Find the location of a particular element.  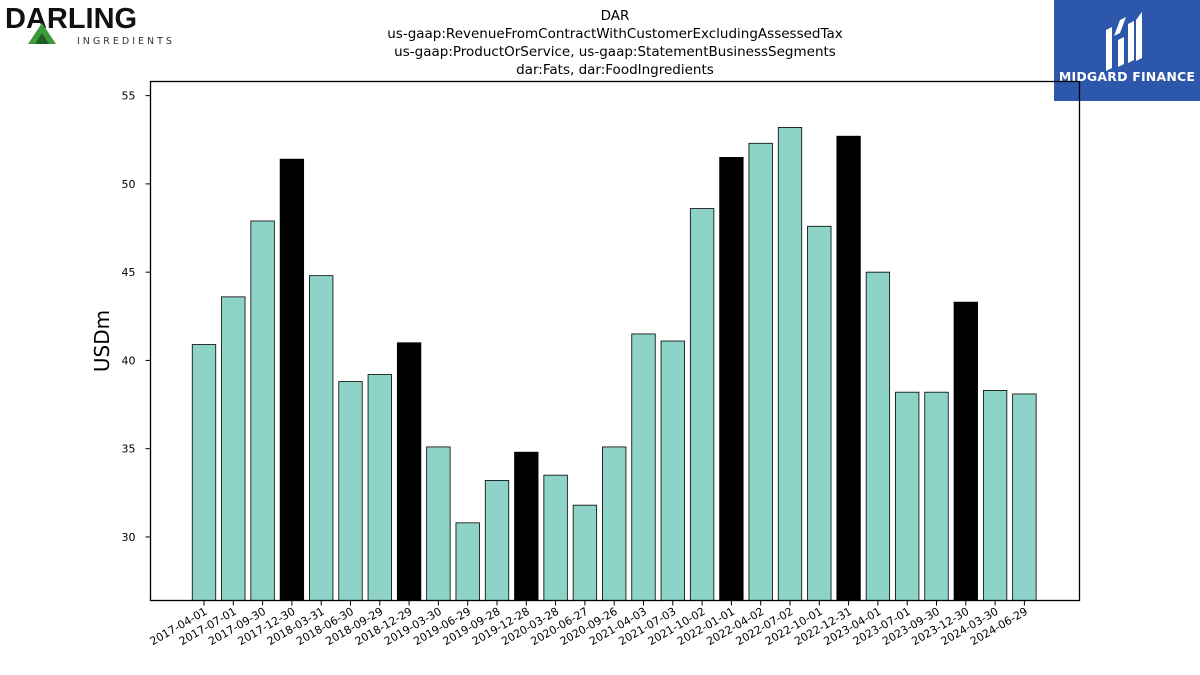

midgard-finance-logo: MIDGARD FINANCE is located at coordinates (1127, 50).